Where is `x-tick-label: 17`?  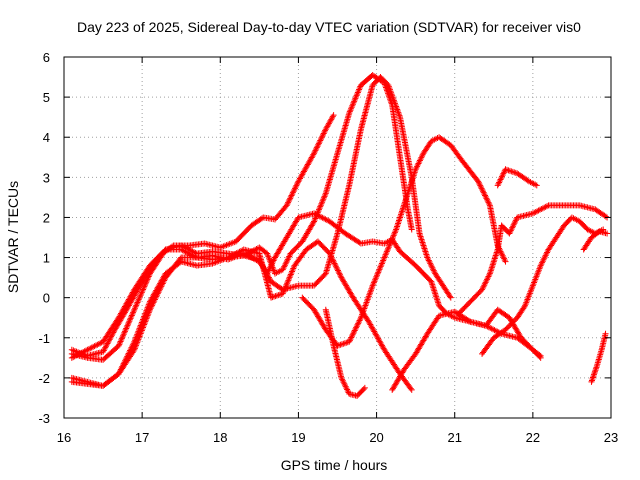
x-tick-label: 17 is located at coordinates (142, 437).